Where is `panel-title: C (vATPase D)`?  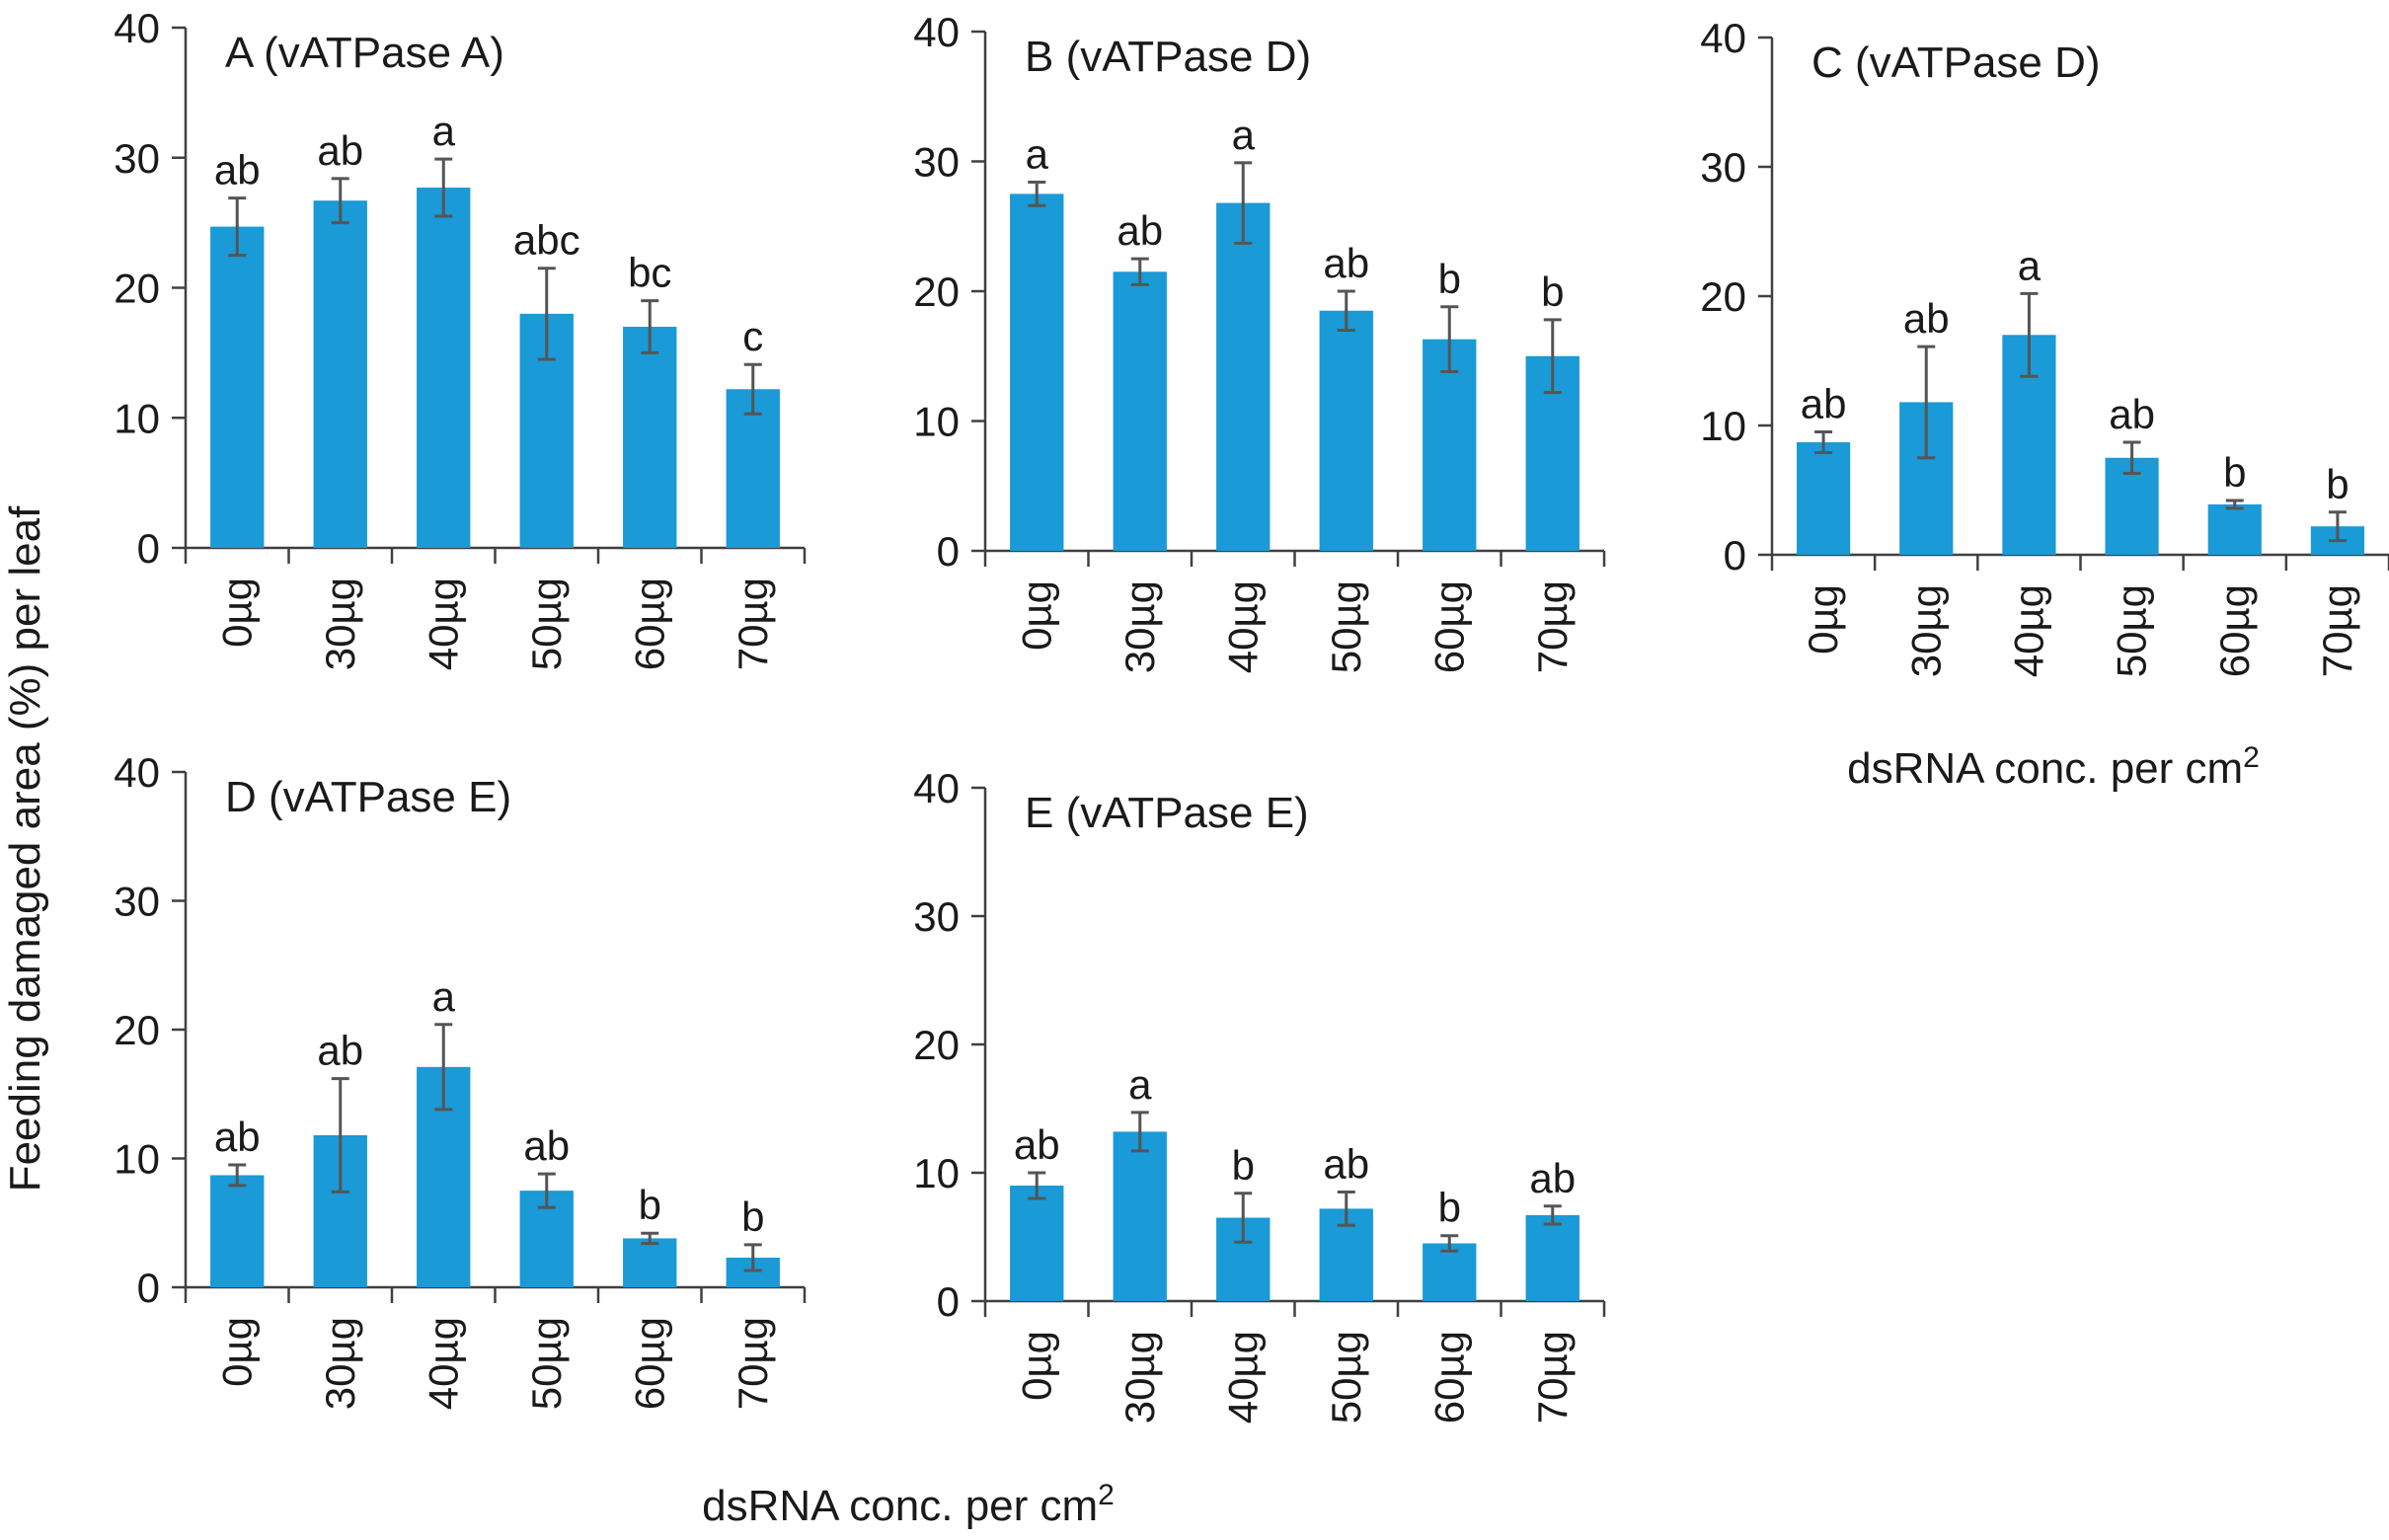 panel-title: C (vATPase D) is located at coordinates (1956, 62).